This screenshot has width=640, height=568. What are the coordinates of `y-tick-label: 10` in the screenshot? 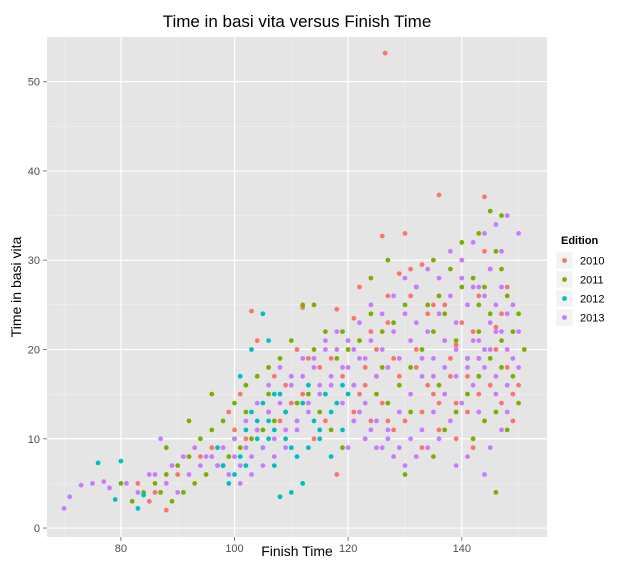 It's located at (34, 440).